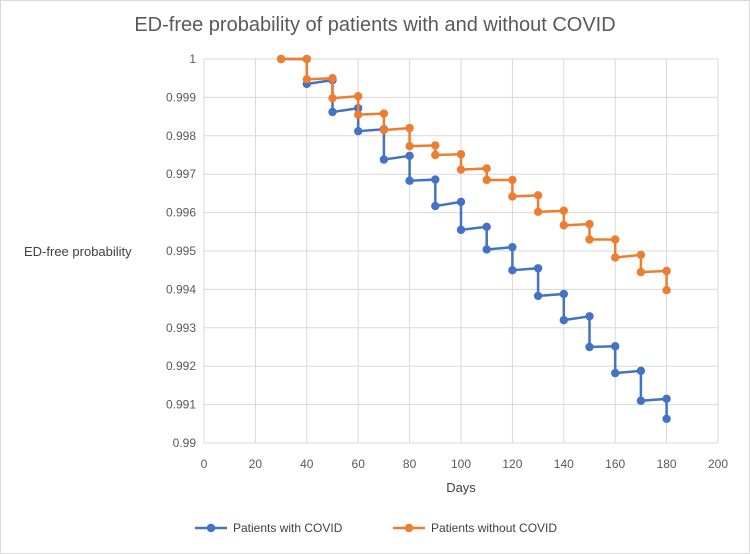  What do you see at coordinates (78, 251) in the screenshot?
I see `y-axis-title: ED-free probability` at bounding box center [78, 251].